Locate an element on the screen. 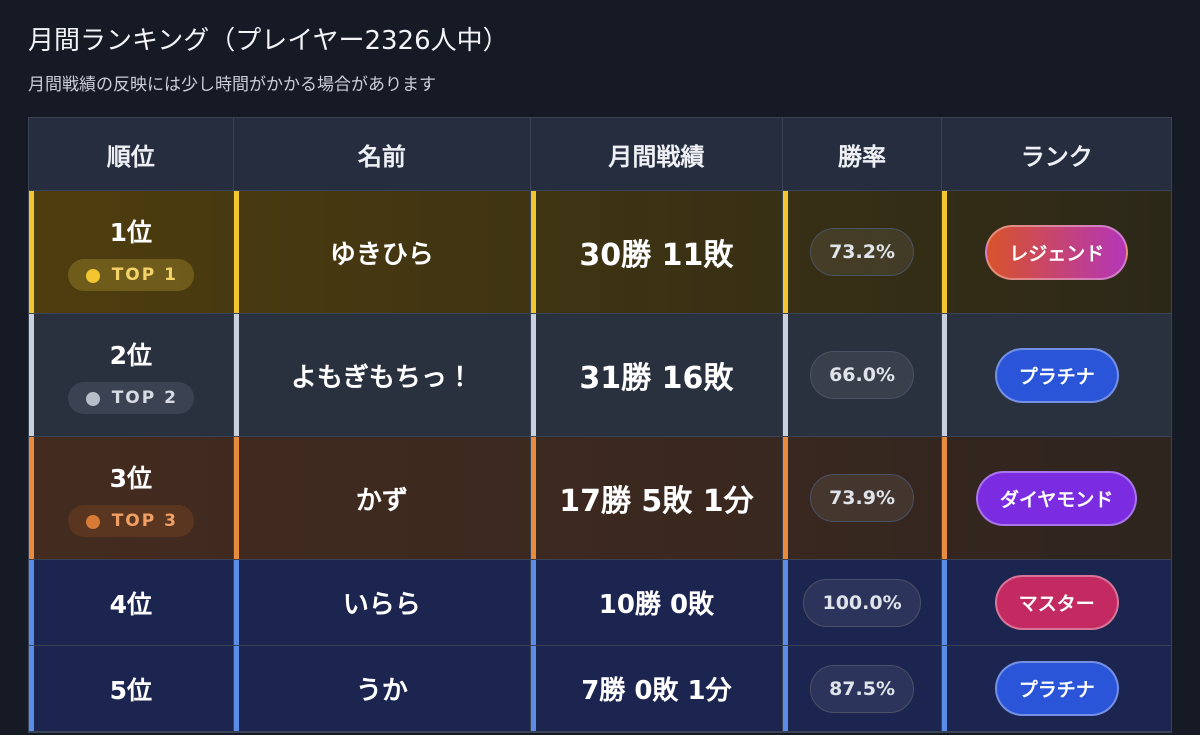 This screenshot has height=735, width=1200. table-cell: いらら is located at coordinates (382, 603).